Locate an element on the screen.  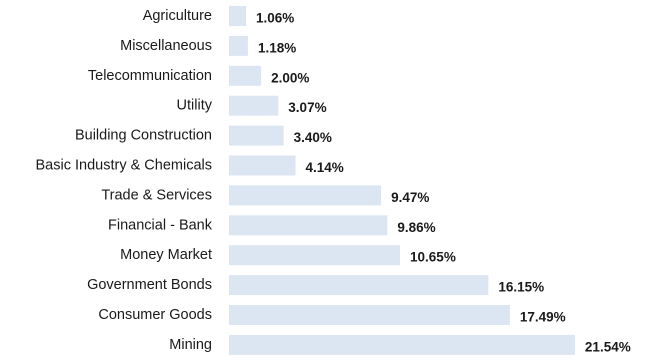
category-label-10: Consumer Goods is located at coordinates (155, 315).